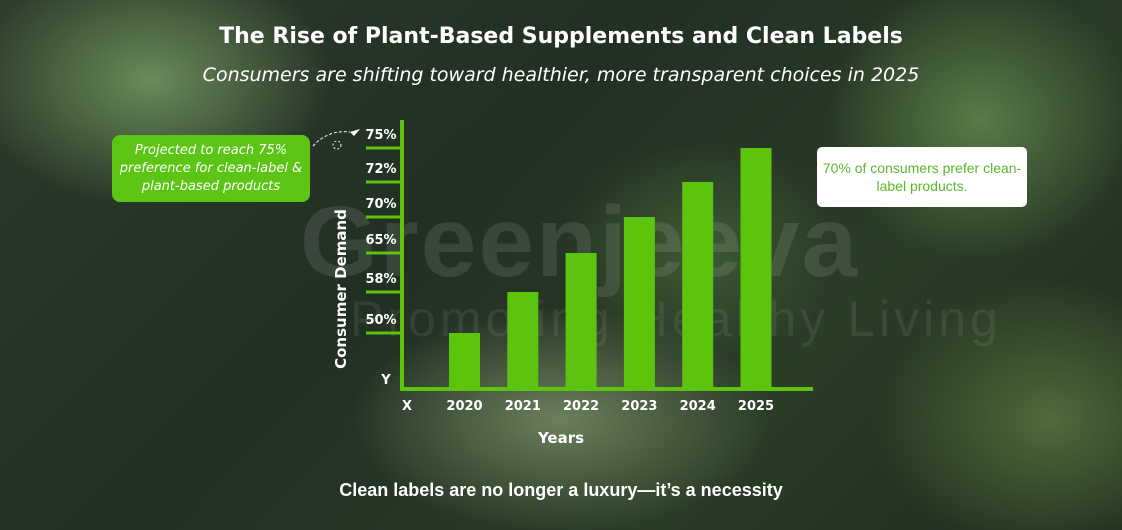 The height and width of the screenshot is (530, 1122). Describe the element at coordinates (523, 406) in the screenshot. I see `x-tick-label: 2021` at that location.